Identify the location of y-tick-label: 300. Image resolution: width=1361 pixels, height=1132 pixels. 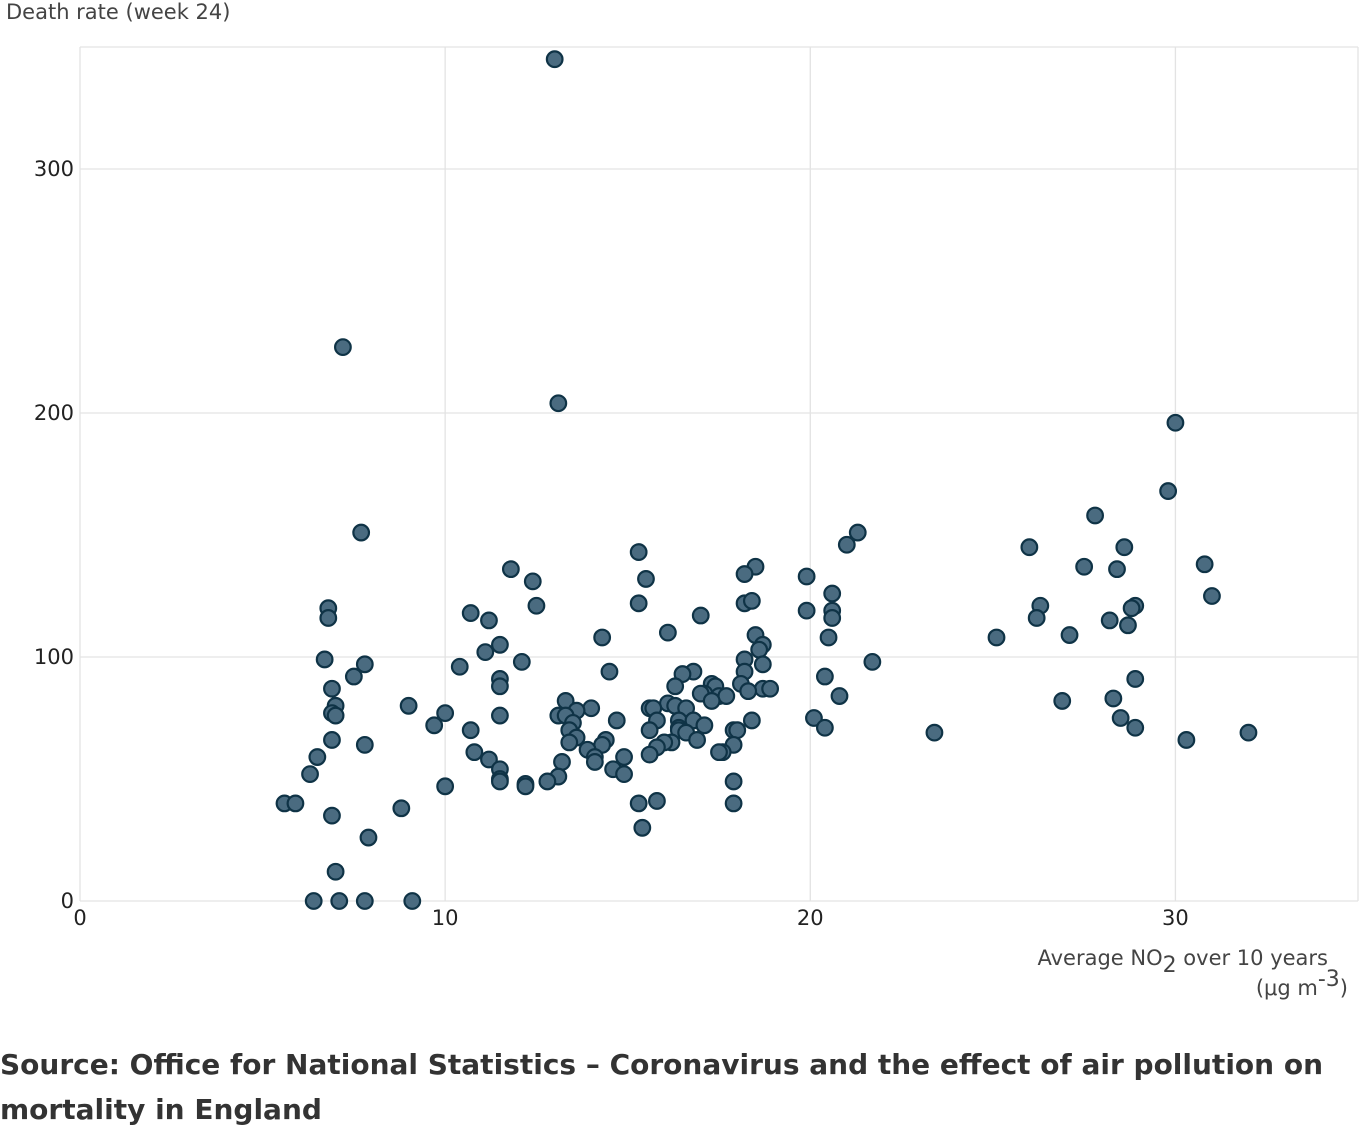
(54, 169).